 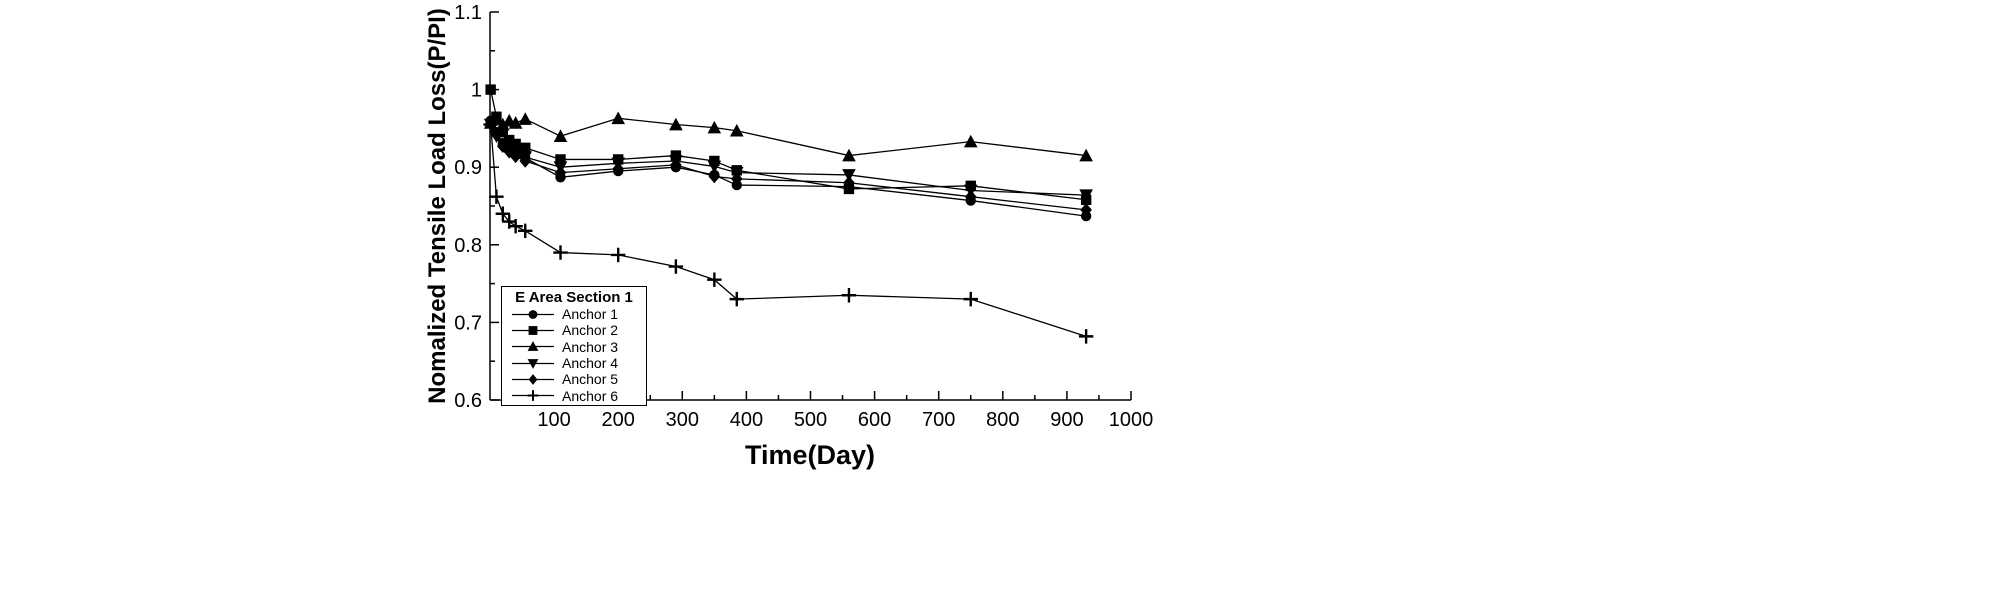 I want to click on y-tick-label: 0.9, so click(x=468, y=168).